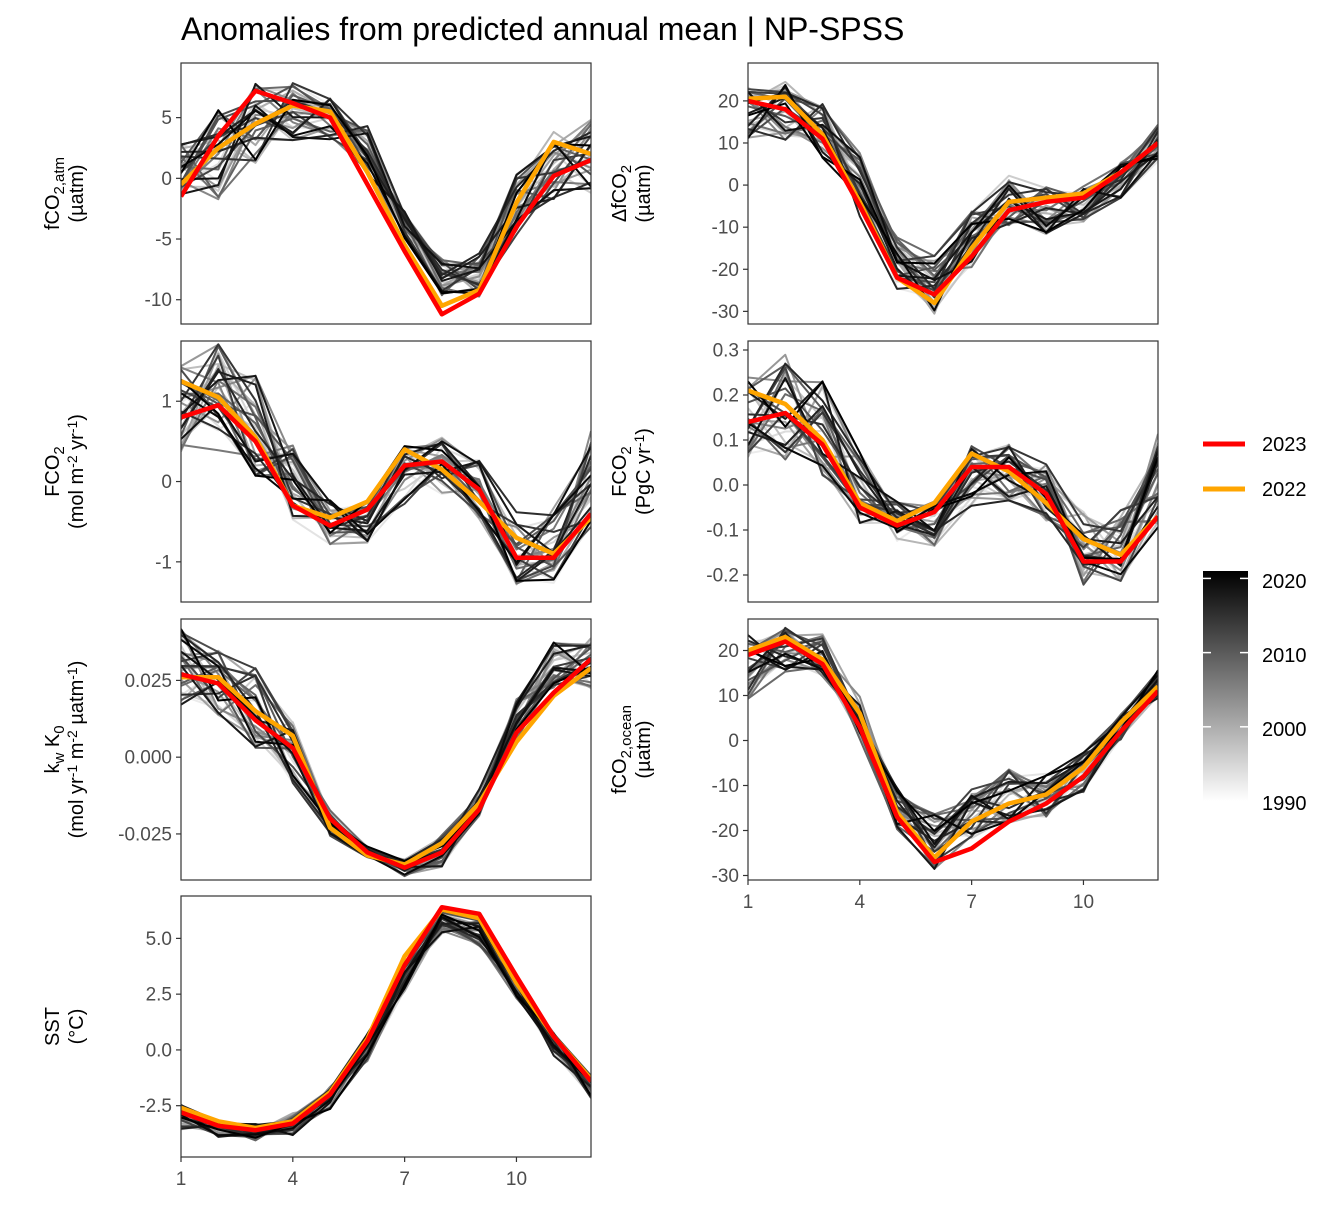 The width and height of the screenshot is (1344, 1209). I want to click on y-tick-label: 1, so click(166, 402).